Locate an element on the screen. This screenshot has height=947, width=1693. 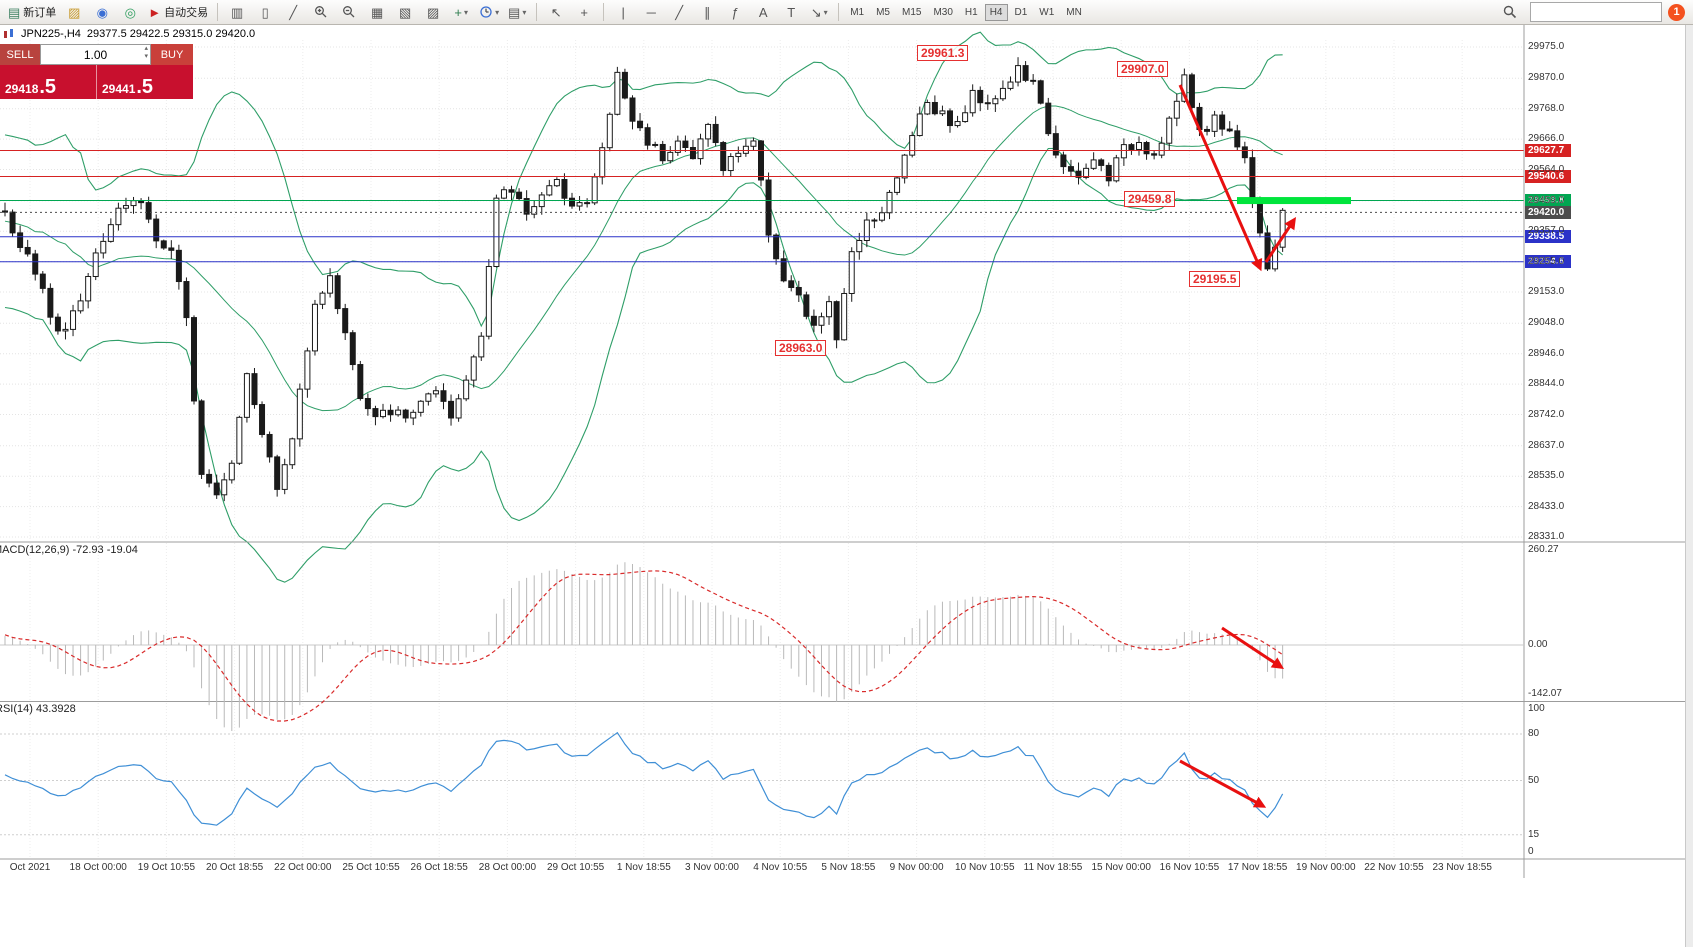
price-axis-tag: 29627.7 is located at coordinates (1548, 150).